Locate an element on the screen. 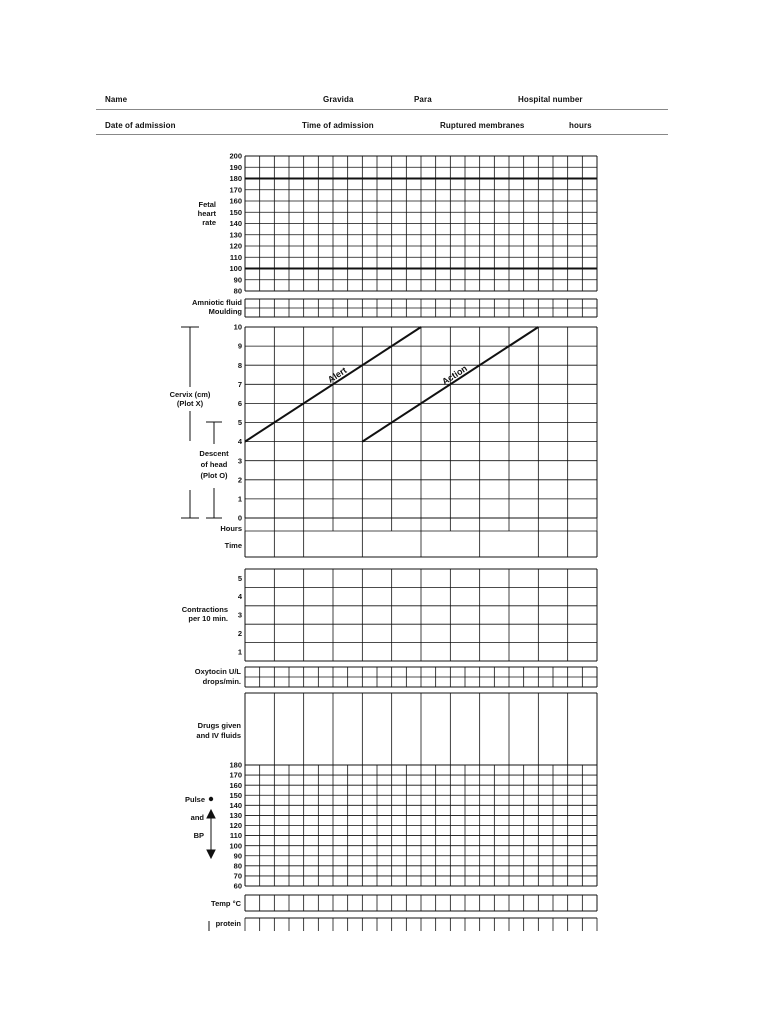 The height and width of the screenshot is (1024, 768). pulse-bp-tick-170: 170 is located at coordinates (235, 775).